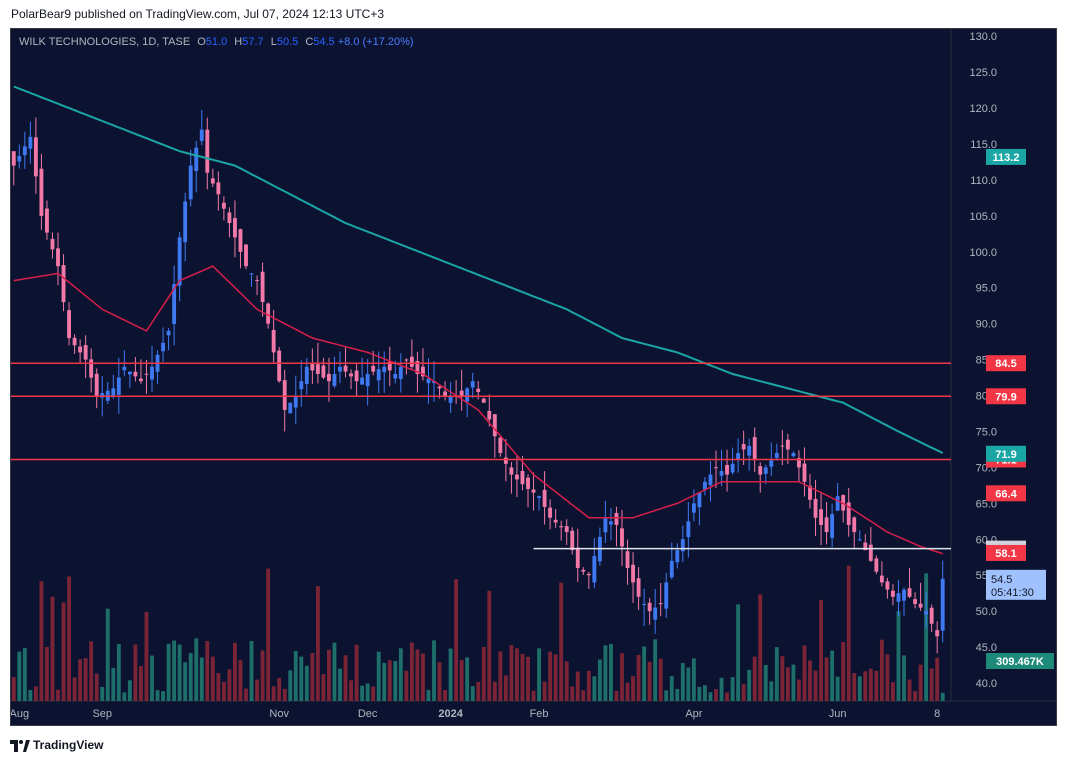  Describe the element at coordinates (1006, 158) in the screenshot. I see `ma-price-tag-text: 113.2` at that location.